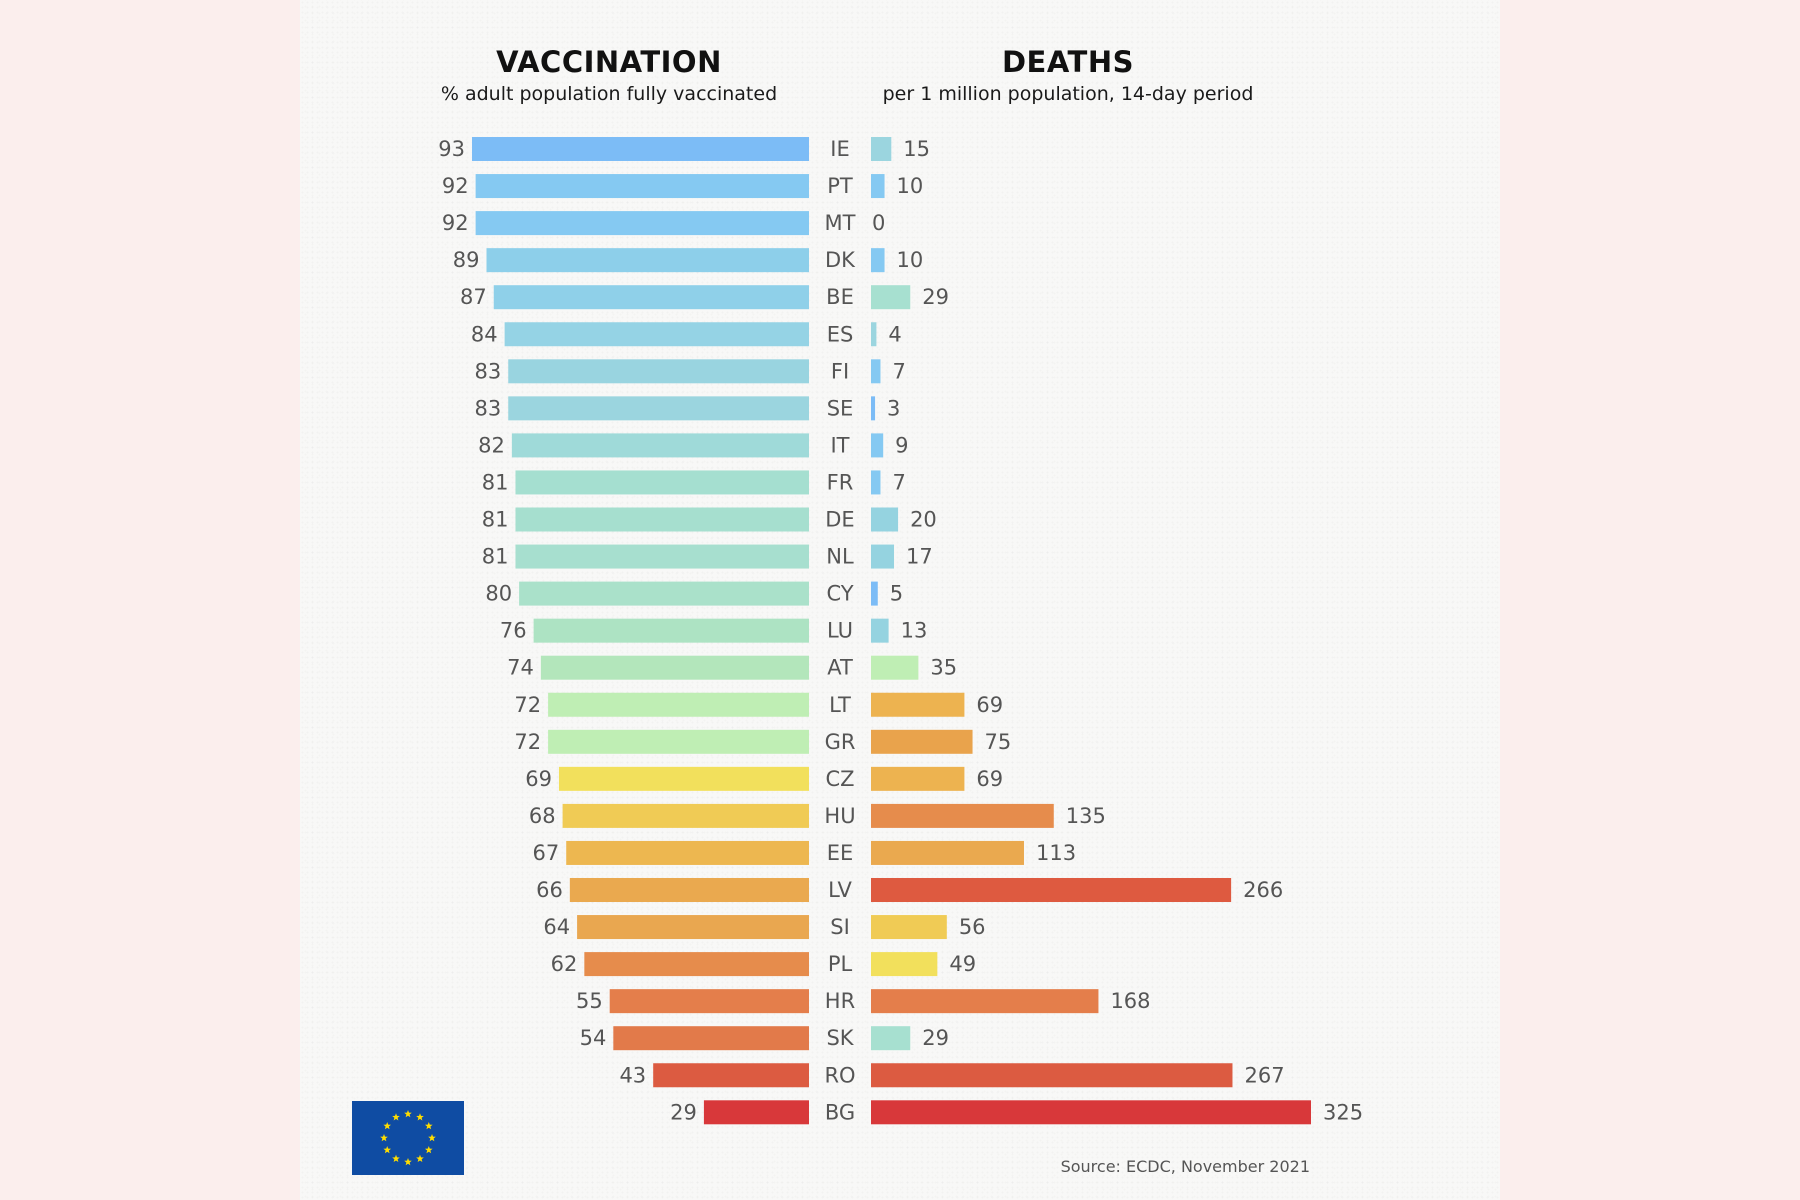  What do you see at coordinates (914, 631) in the screenshot?
I see `deaths-value-lu: 13` at bounding box center [914, 631].